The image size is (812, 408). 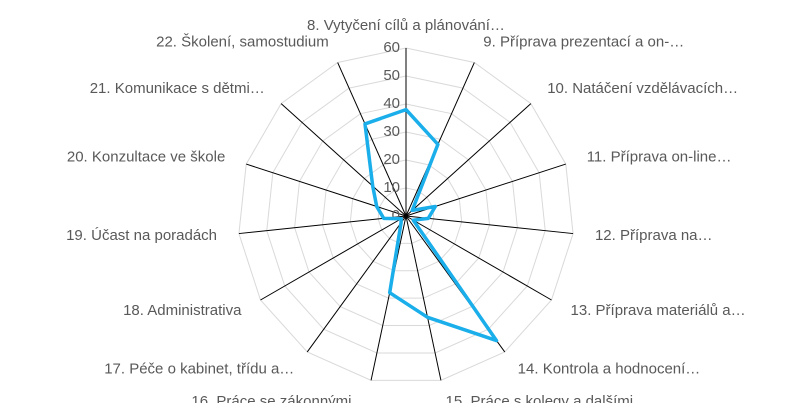 I want to click on category-label: 22. Školení, samostudium, so click(x=242, y=41).